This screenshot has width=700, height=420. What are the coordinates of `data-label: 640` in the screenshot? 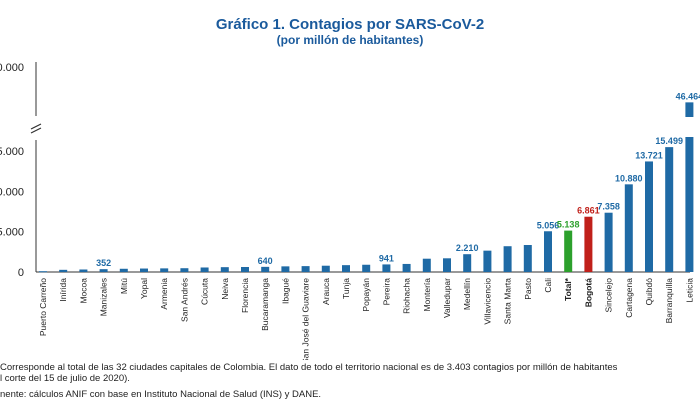 It's located at (265, 261).